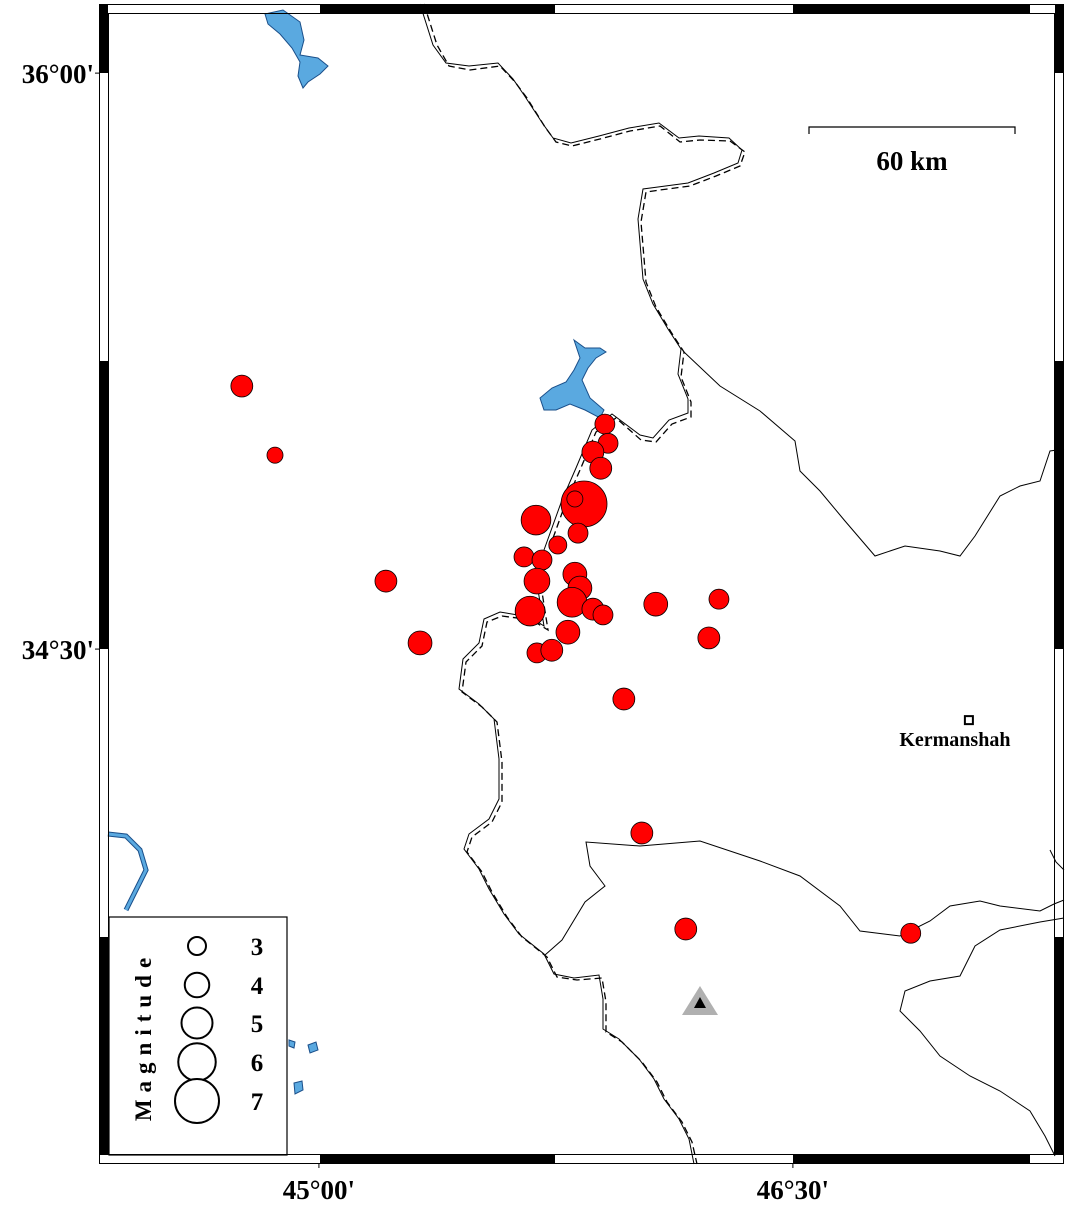 The height and width of the screenshot is (1208, 1066). Describe the element at coordinates (257, 986) in the screenshot. I see `legend-label: 4` at that location.